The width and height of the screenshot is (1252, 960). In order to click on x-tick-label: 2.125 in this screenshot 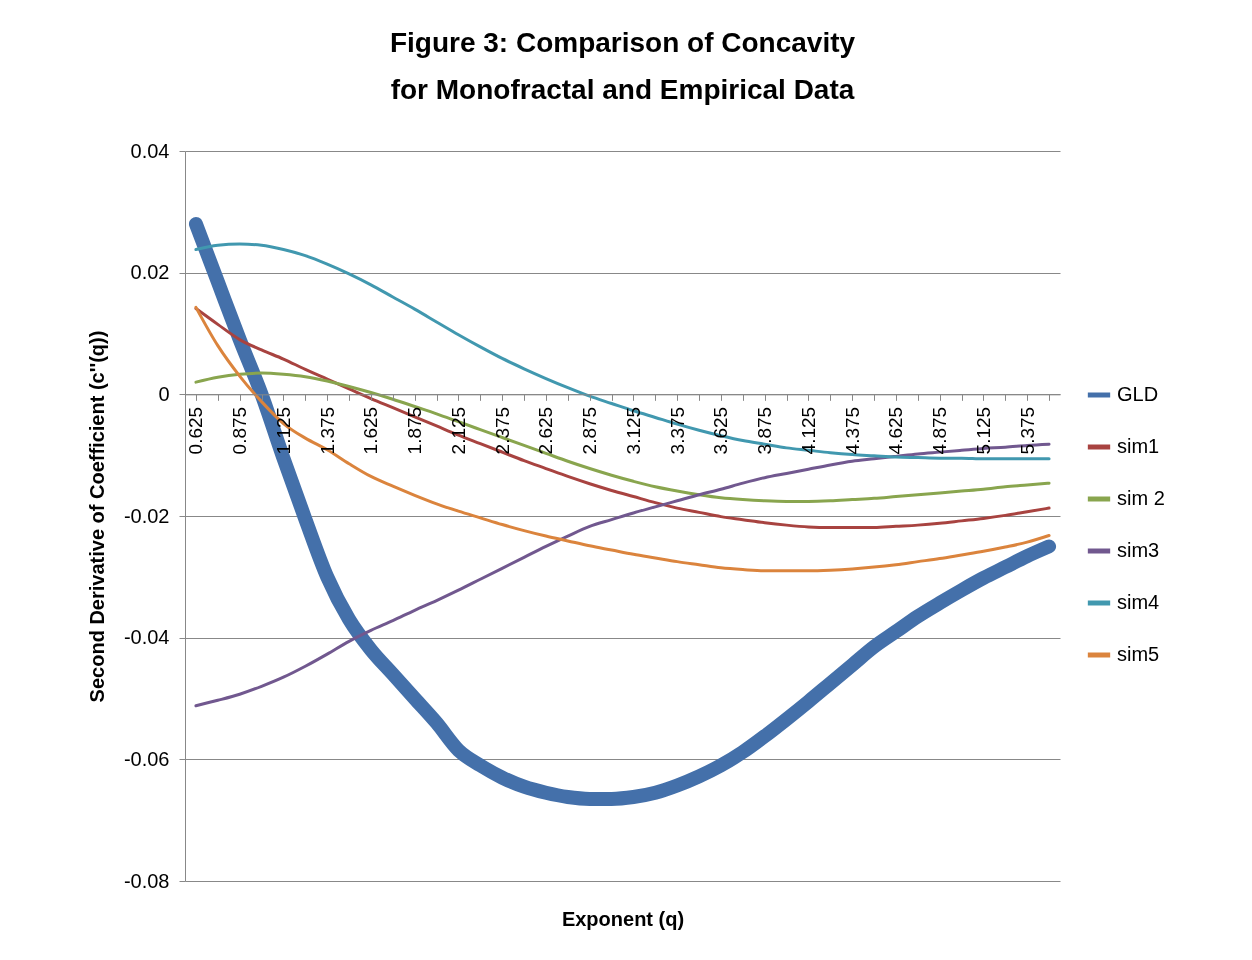, I will do `click(458, 430)`.